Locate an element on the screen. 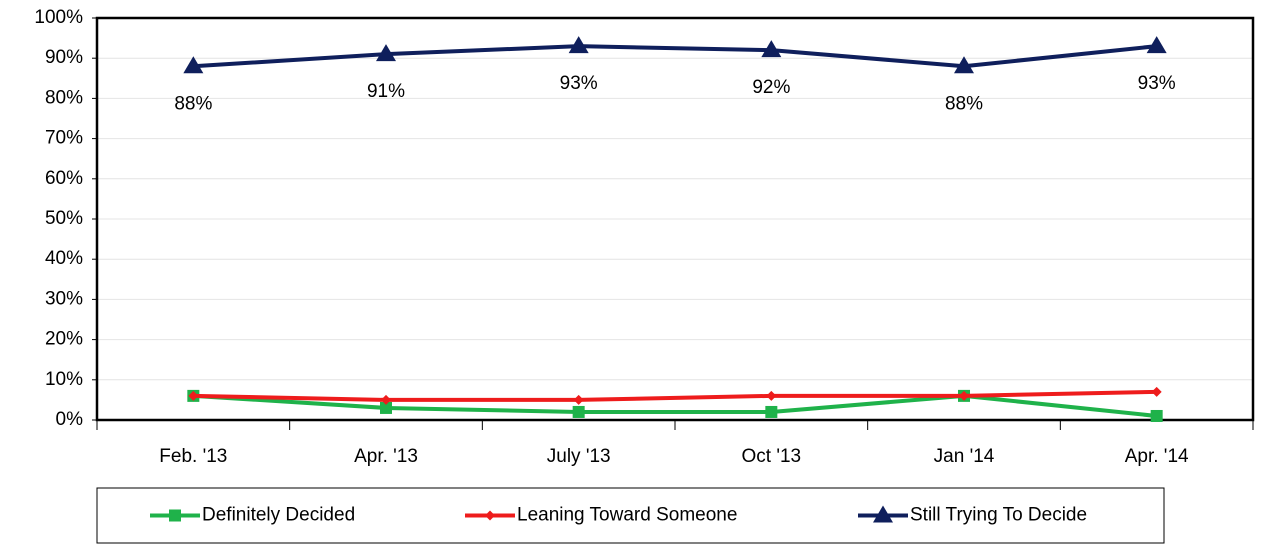  y-tick-label: 70% is located at coordinates (64, 138).